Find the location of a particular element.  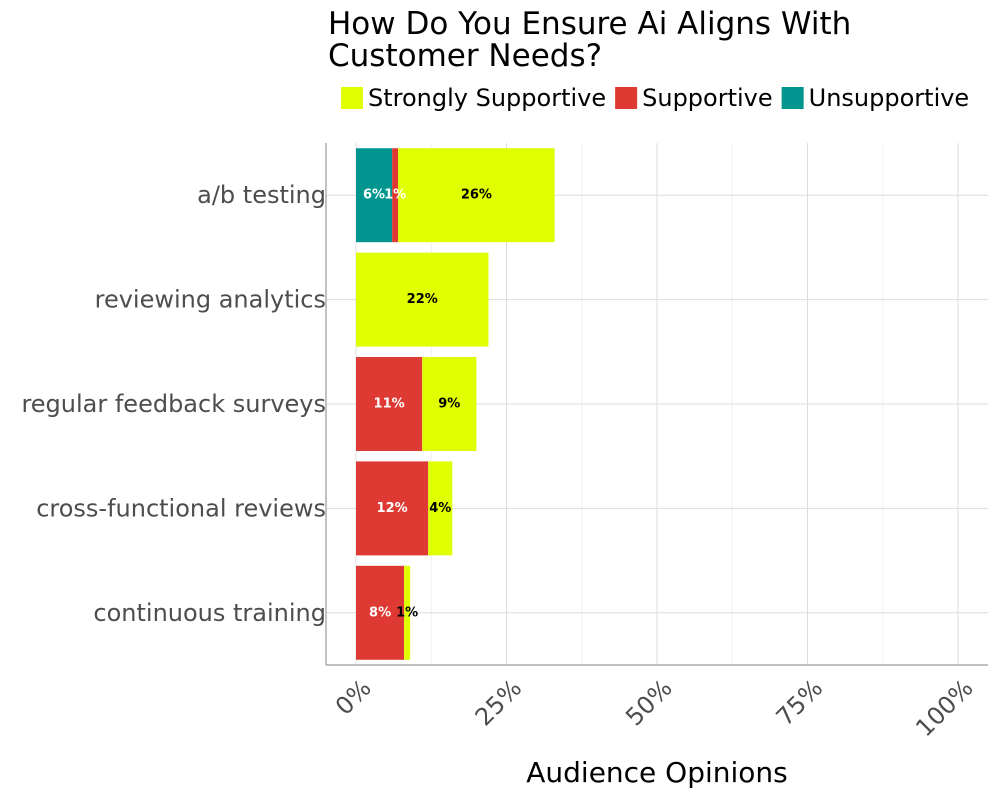

legend-swatch-unsupportive is located at coordinates (792, 98).